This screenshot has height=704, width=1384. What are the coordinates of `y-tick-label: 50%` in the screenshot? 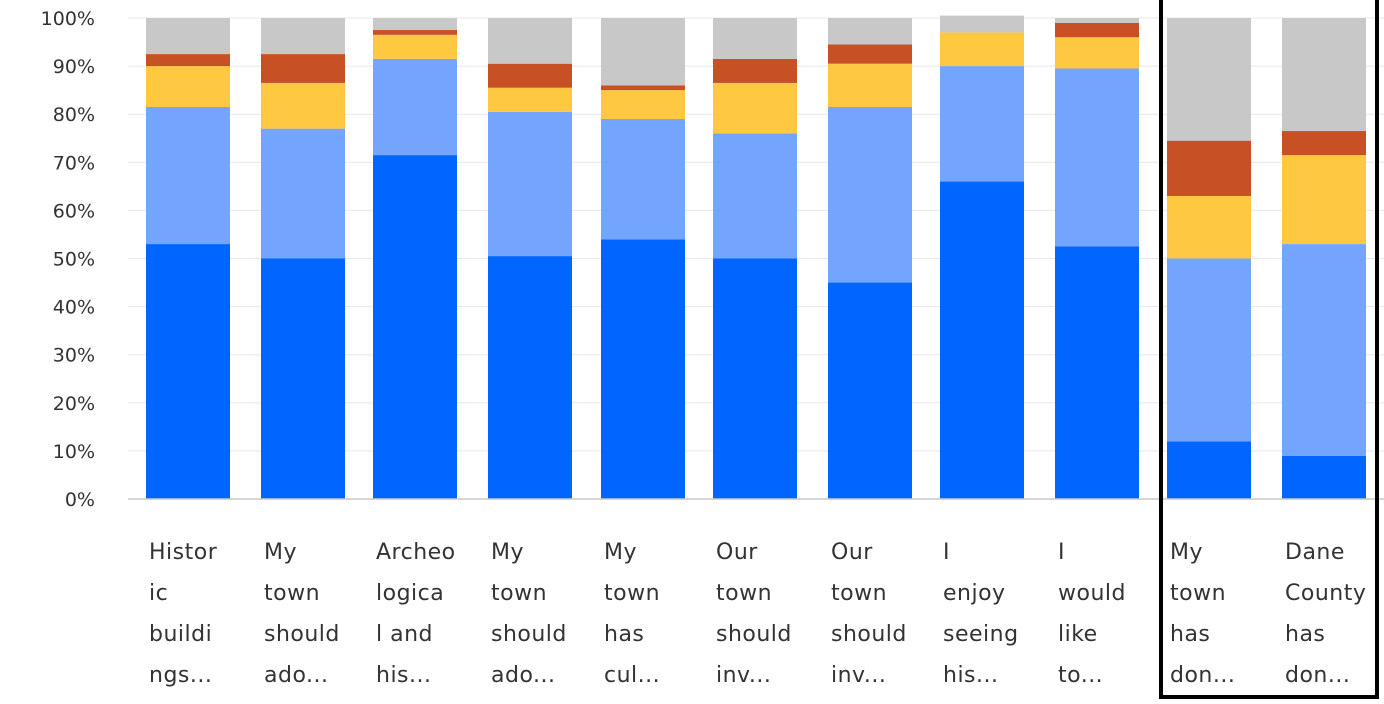 It's located at (74, 260).